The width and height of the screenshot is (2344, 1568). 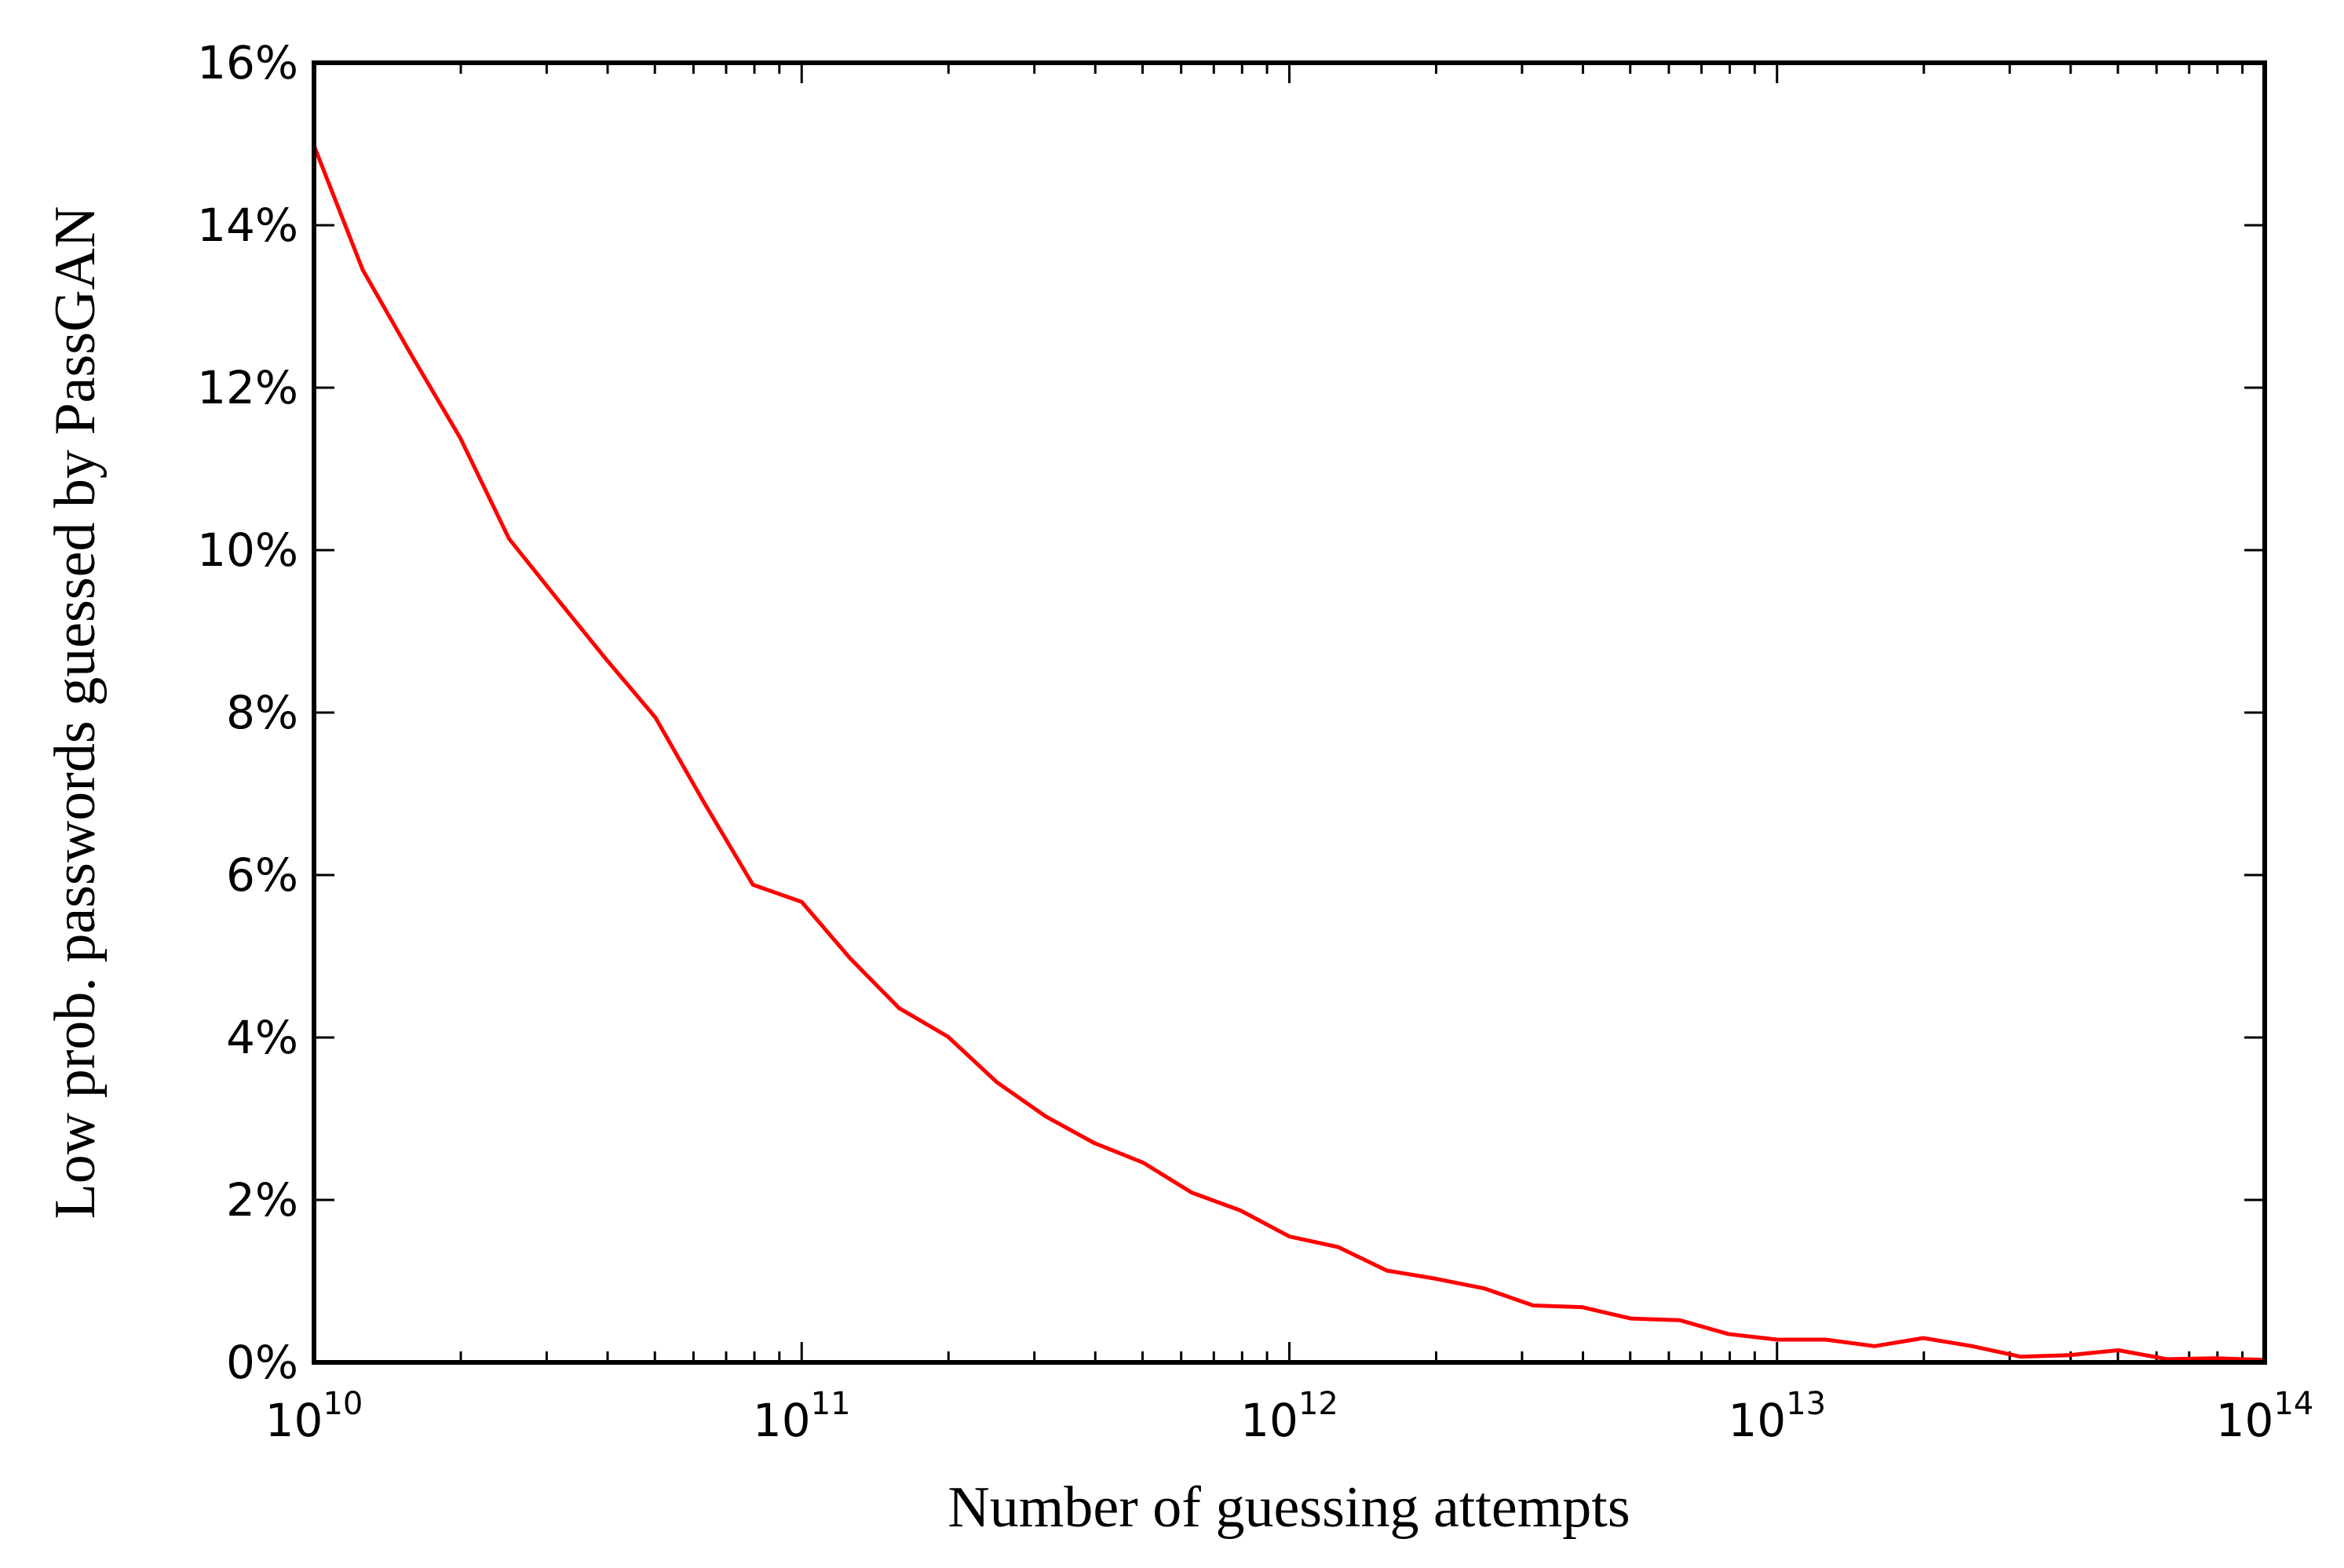 I want to click on y-tick-label: 4%, so click(x=262, y=1037).